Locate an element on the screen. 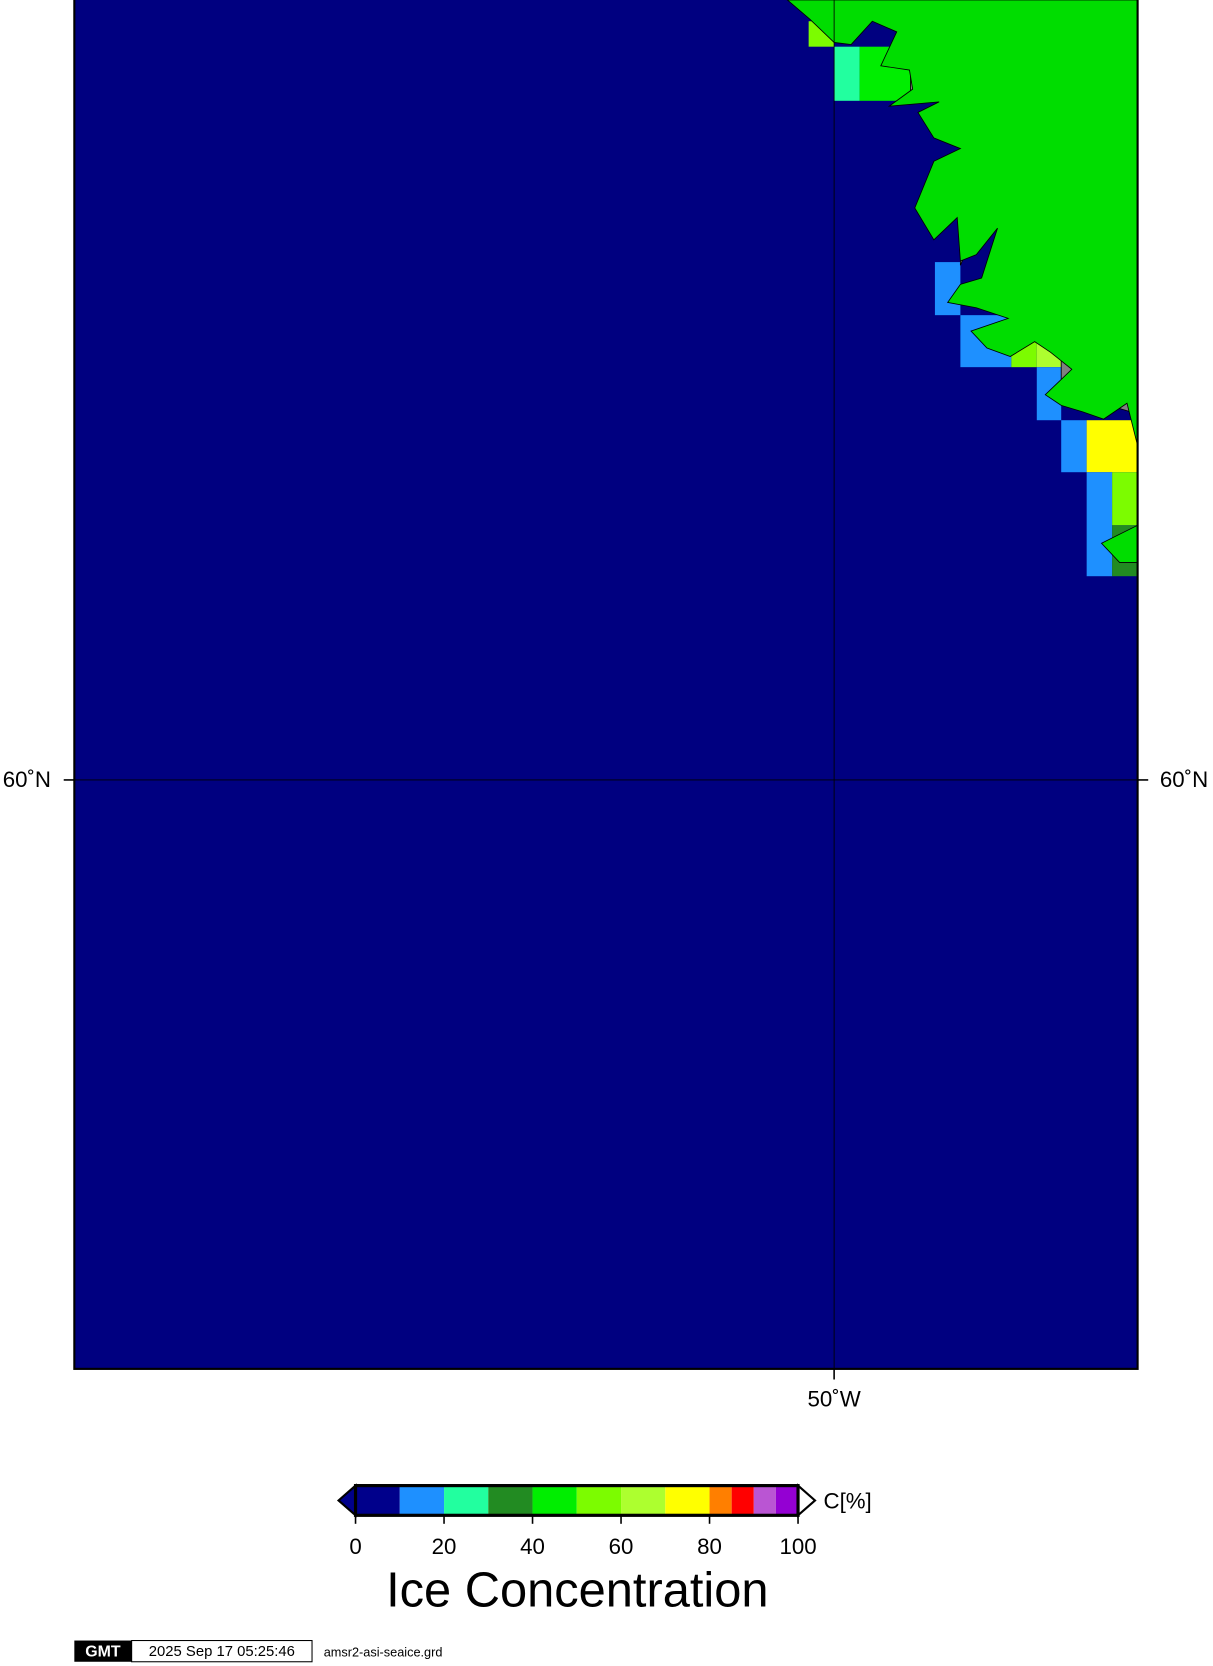  logo: GMT is located at coordinates (103, 1651).